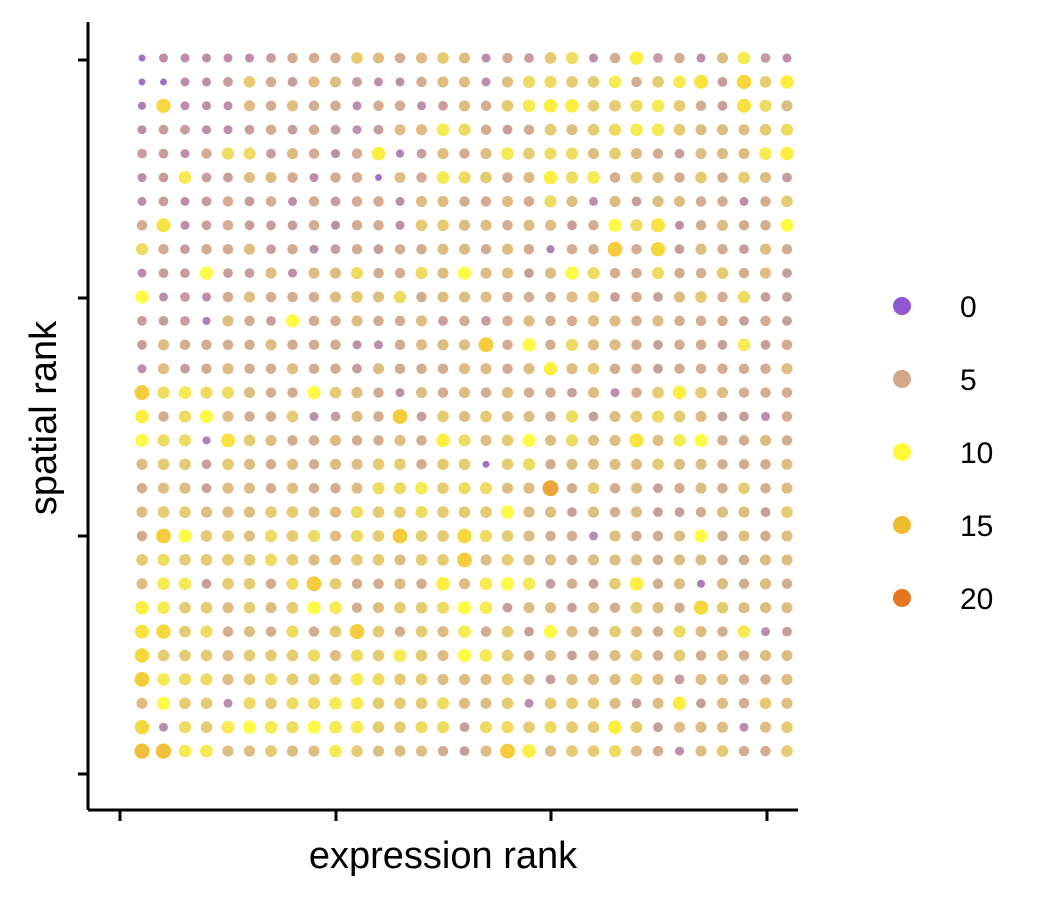  Describe the element at coordinates (943, 453) in the screenshot. I see `legend: 0 5 10 15 20` at that location.